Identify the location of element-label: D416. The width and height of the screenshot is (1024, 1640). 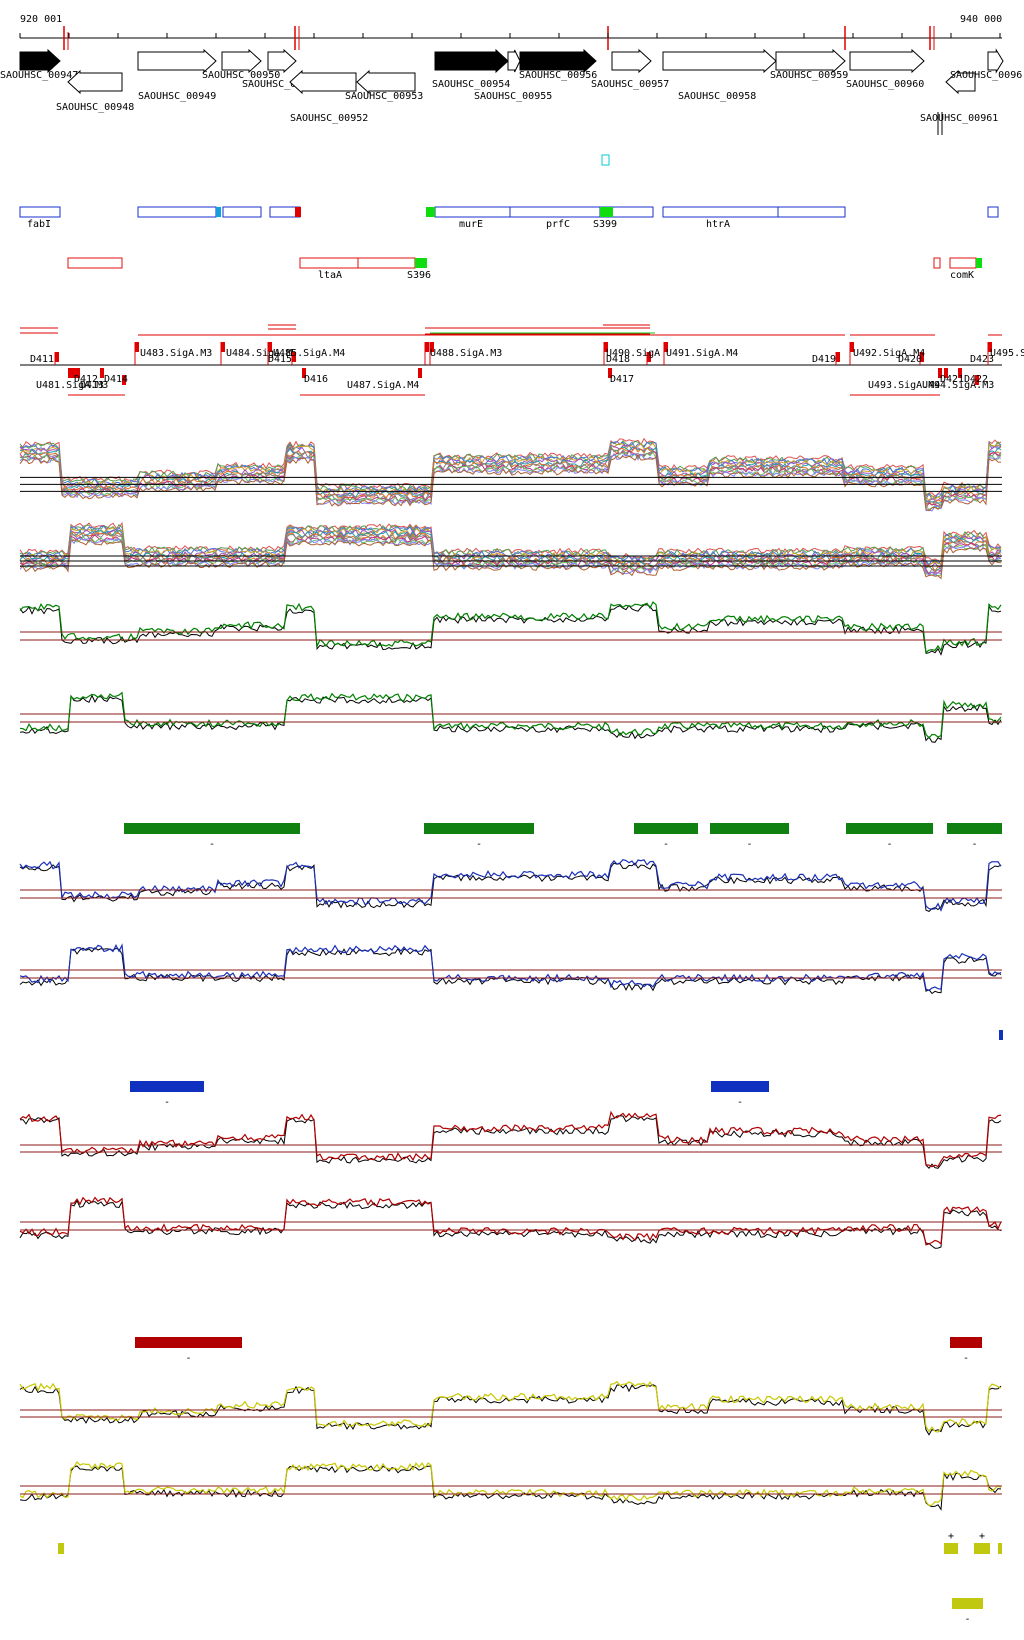
(316, 379).